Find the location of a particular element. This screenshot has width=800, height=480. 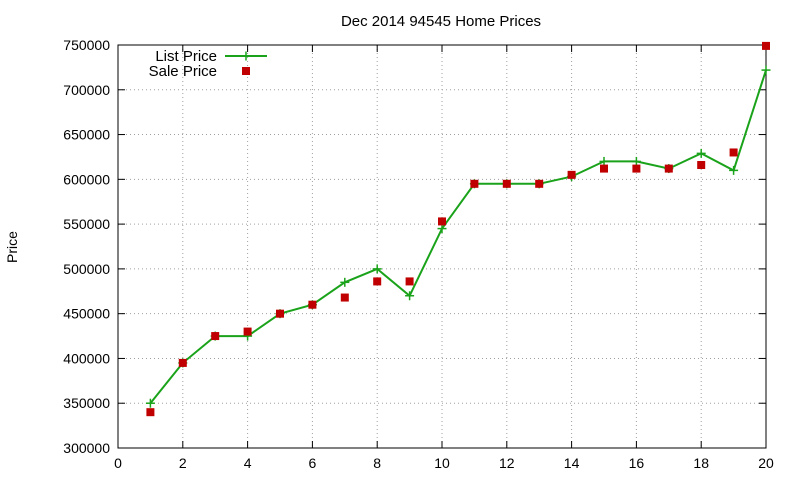

x-tick-label: 12 is located at coordinates (507, 463).